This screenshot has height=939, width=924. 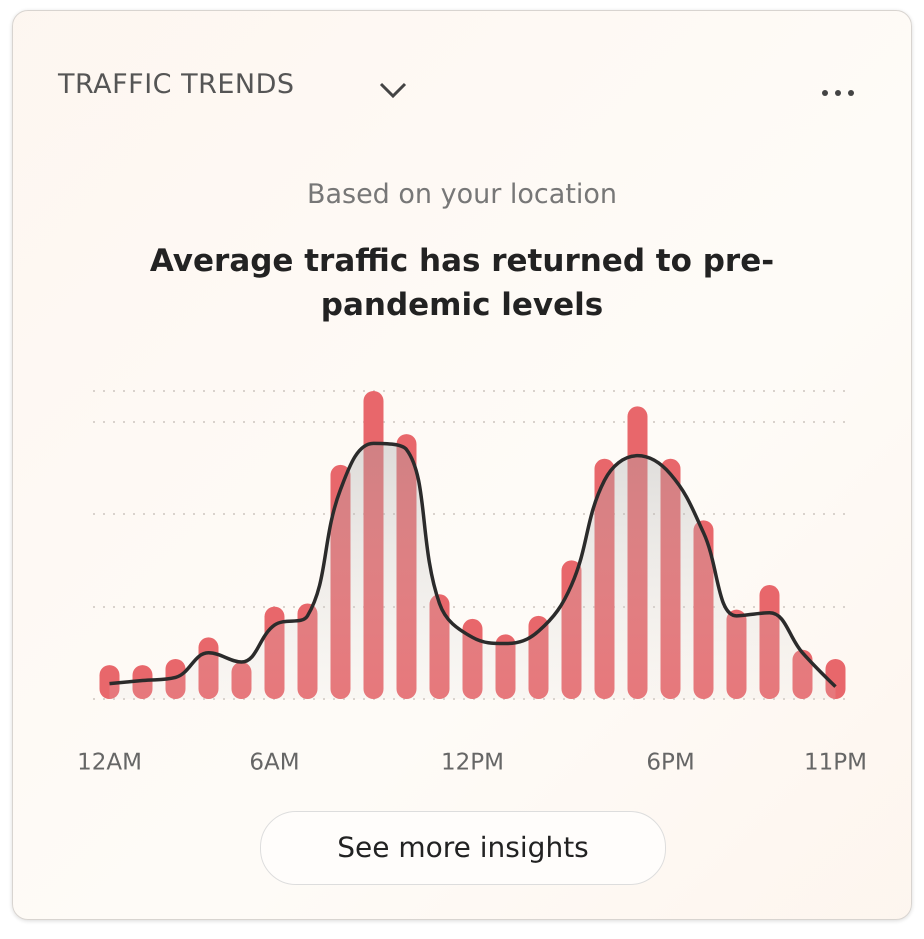 I want to click on text: See more insights, so click(x=463, y=848).